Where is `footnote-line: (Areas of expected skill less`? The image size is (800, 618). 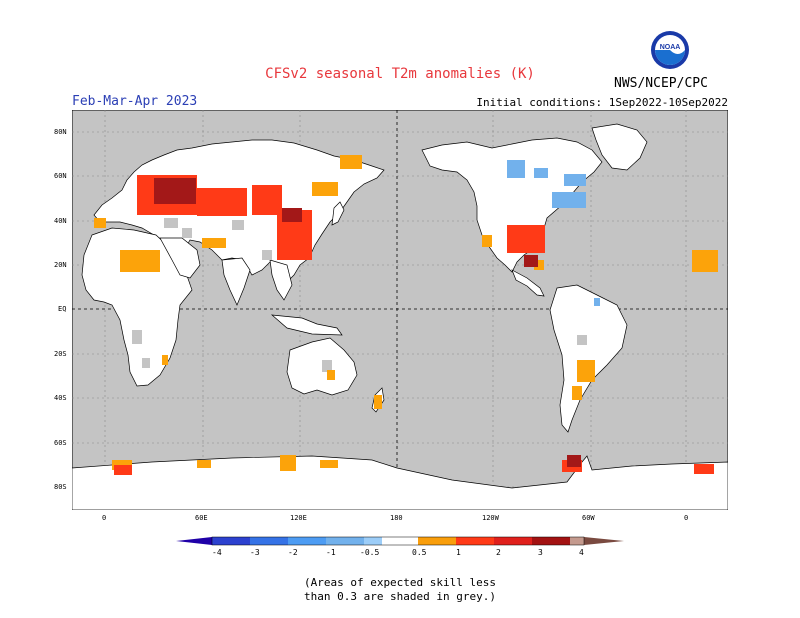
footnote-line: (Areas of expected skill less is located at coordinates (400, 582).